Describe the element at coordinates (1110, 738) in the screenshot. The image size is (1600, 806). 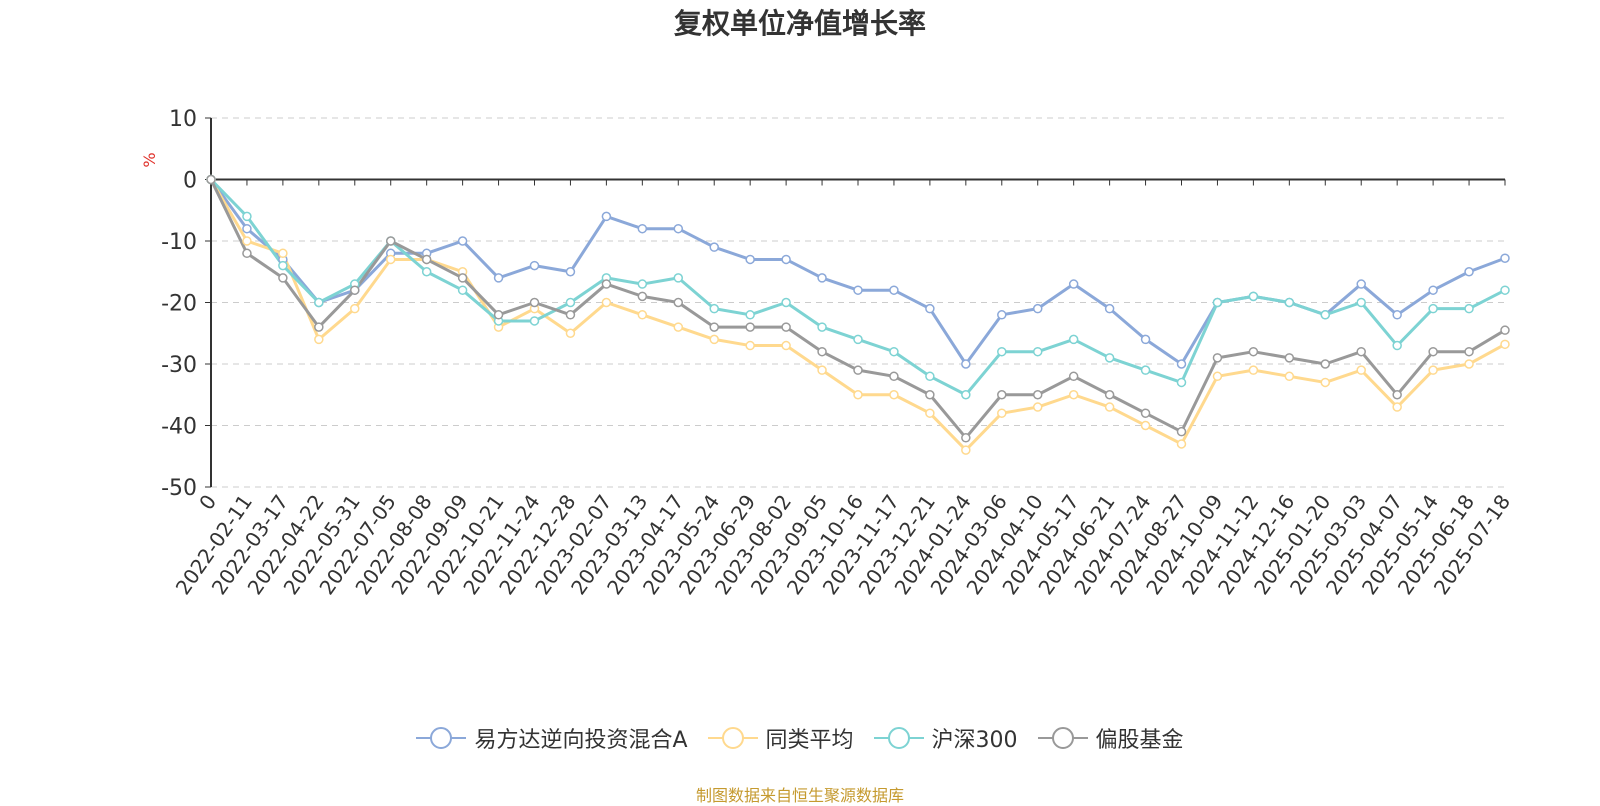
I see `legend-item-3: 偏股基金` at that location.